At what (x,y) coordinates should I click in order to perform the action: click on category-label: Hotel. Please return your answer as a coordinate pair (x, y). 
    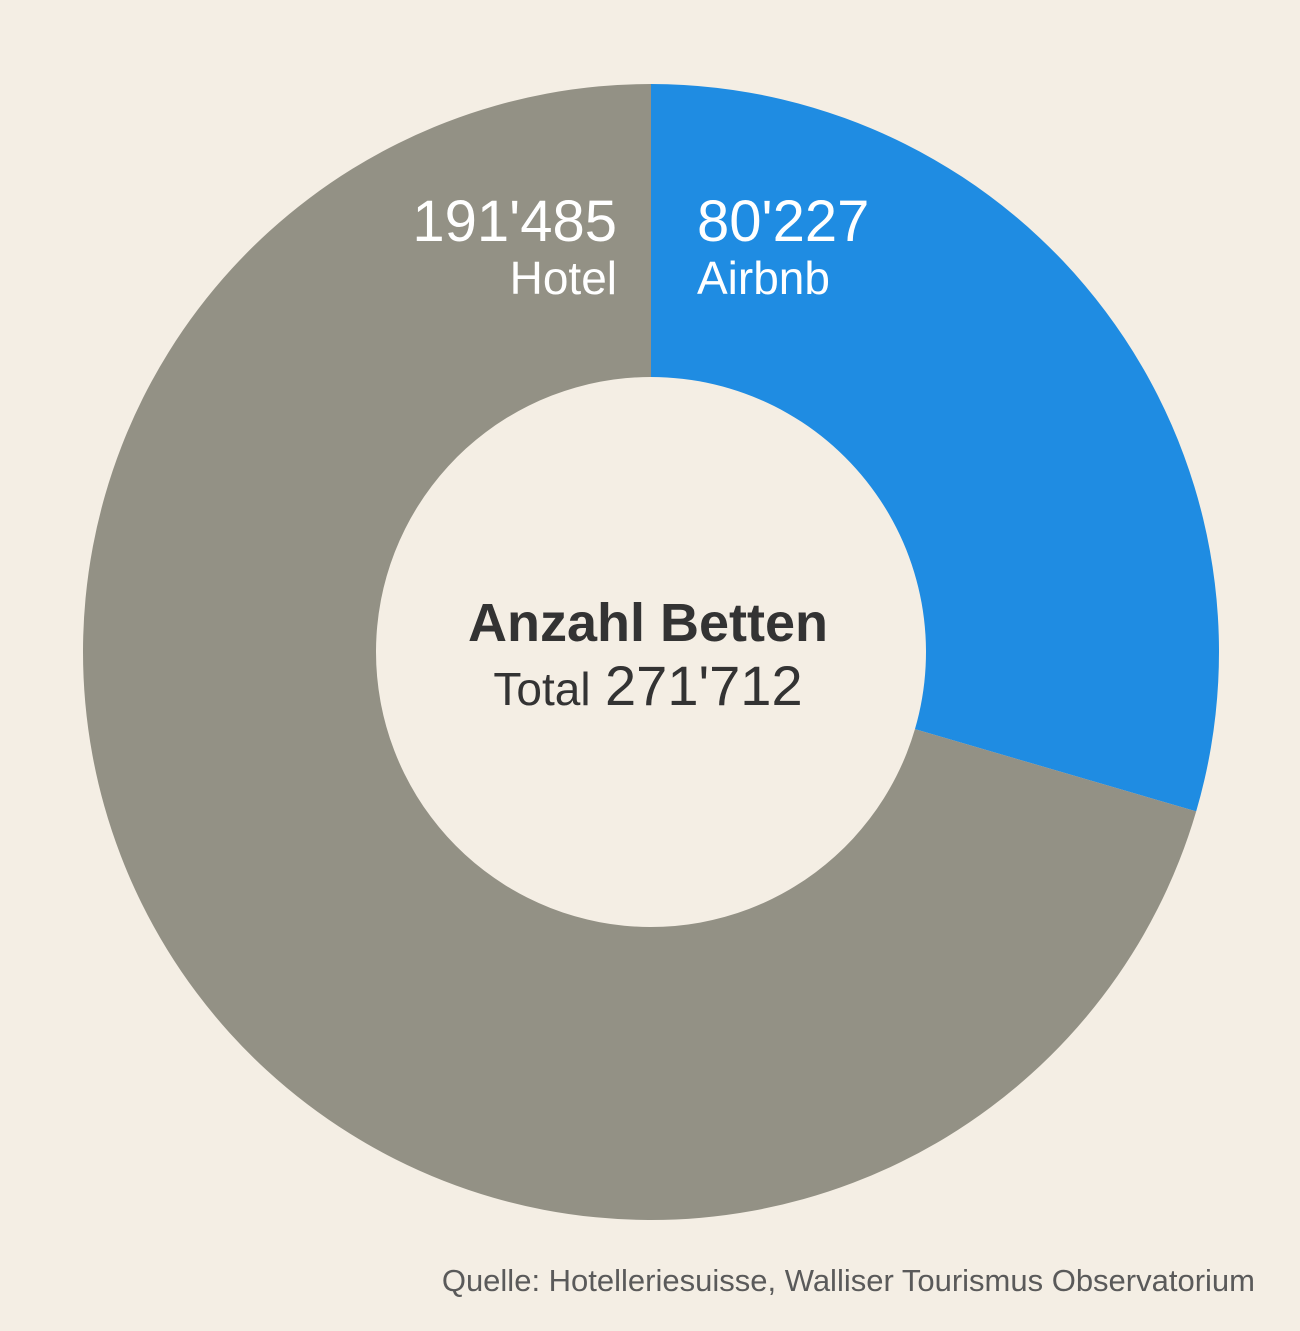
    Looking at the image, I should click on (563, 278).